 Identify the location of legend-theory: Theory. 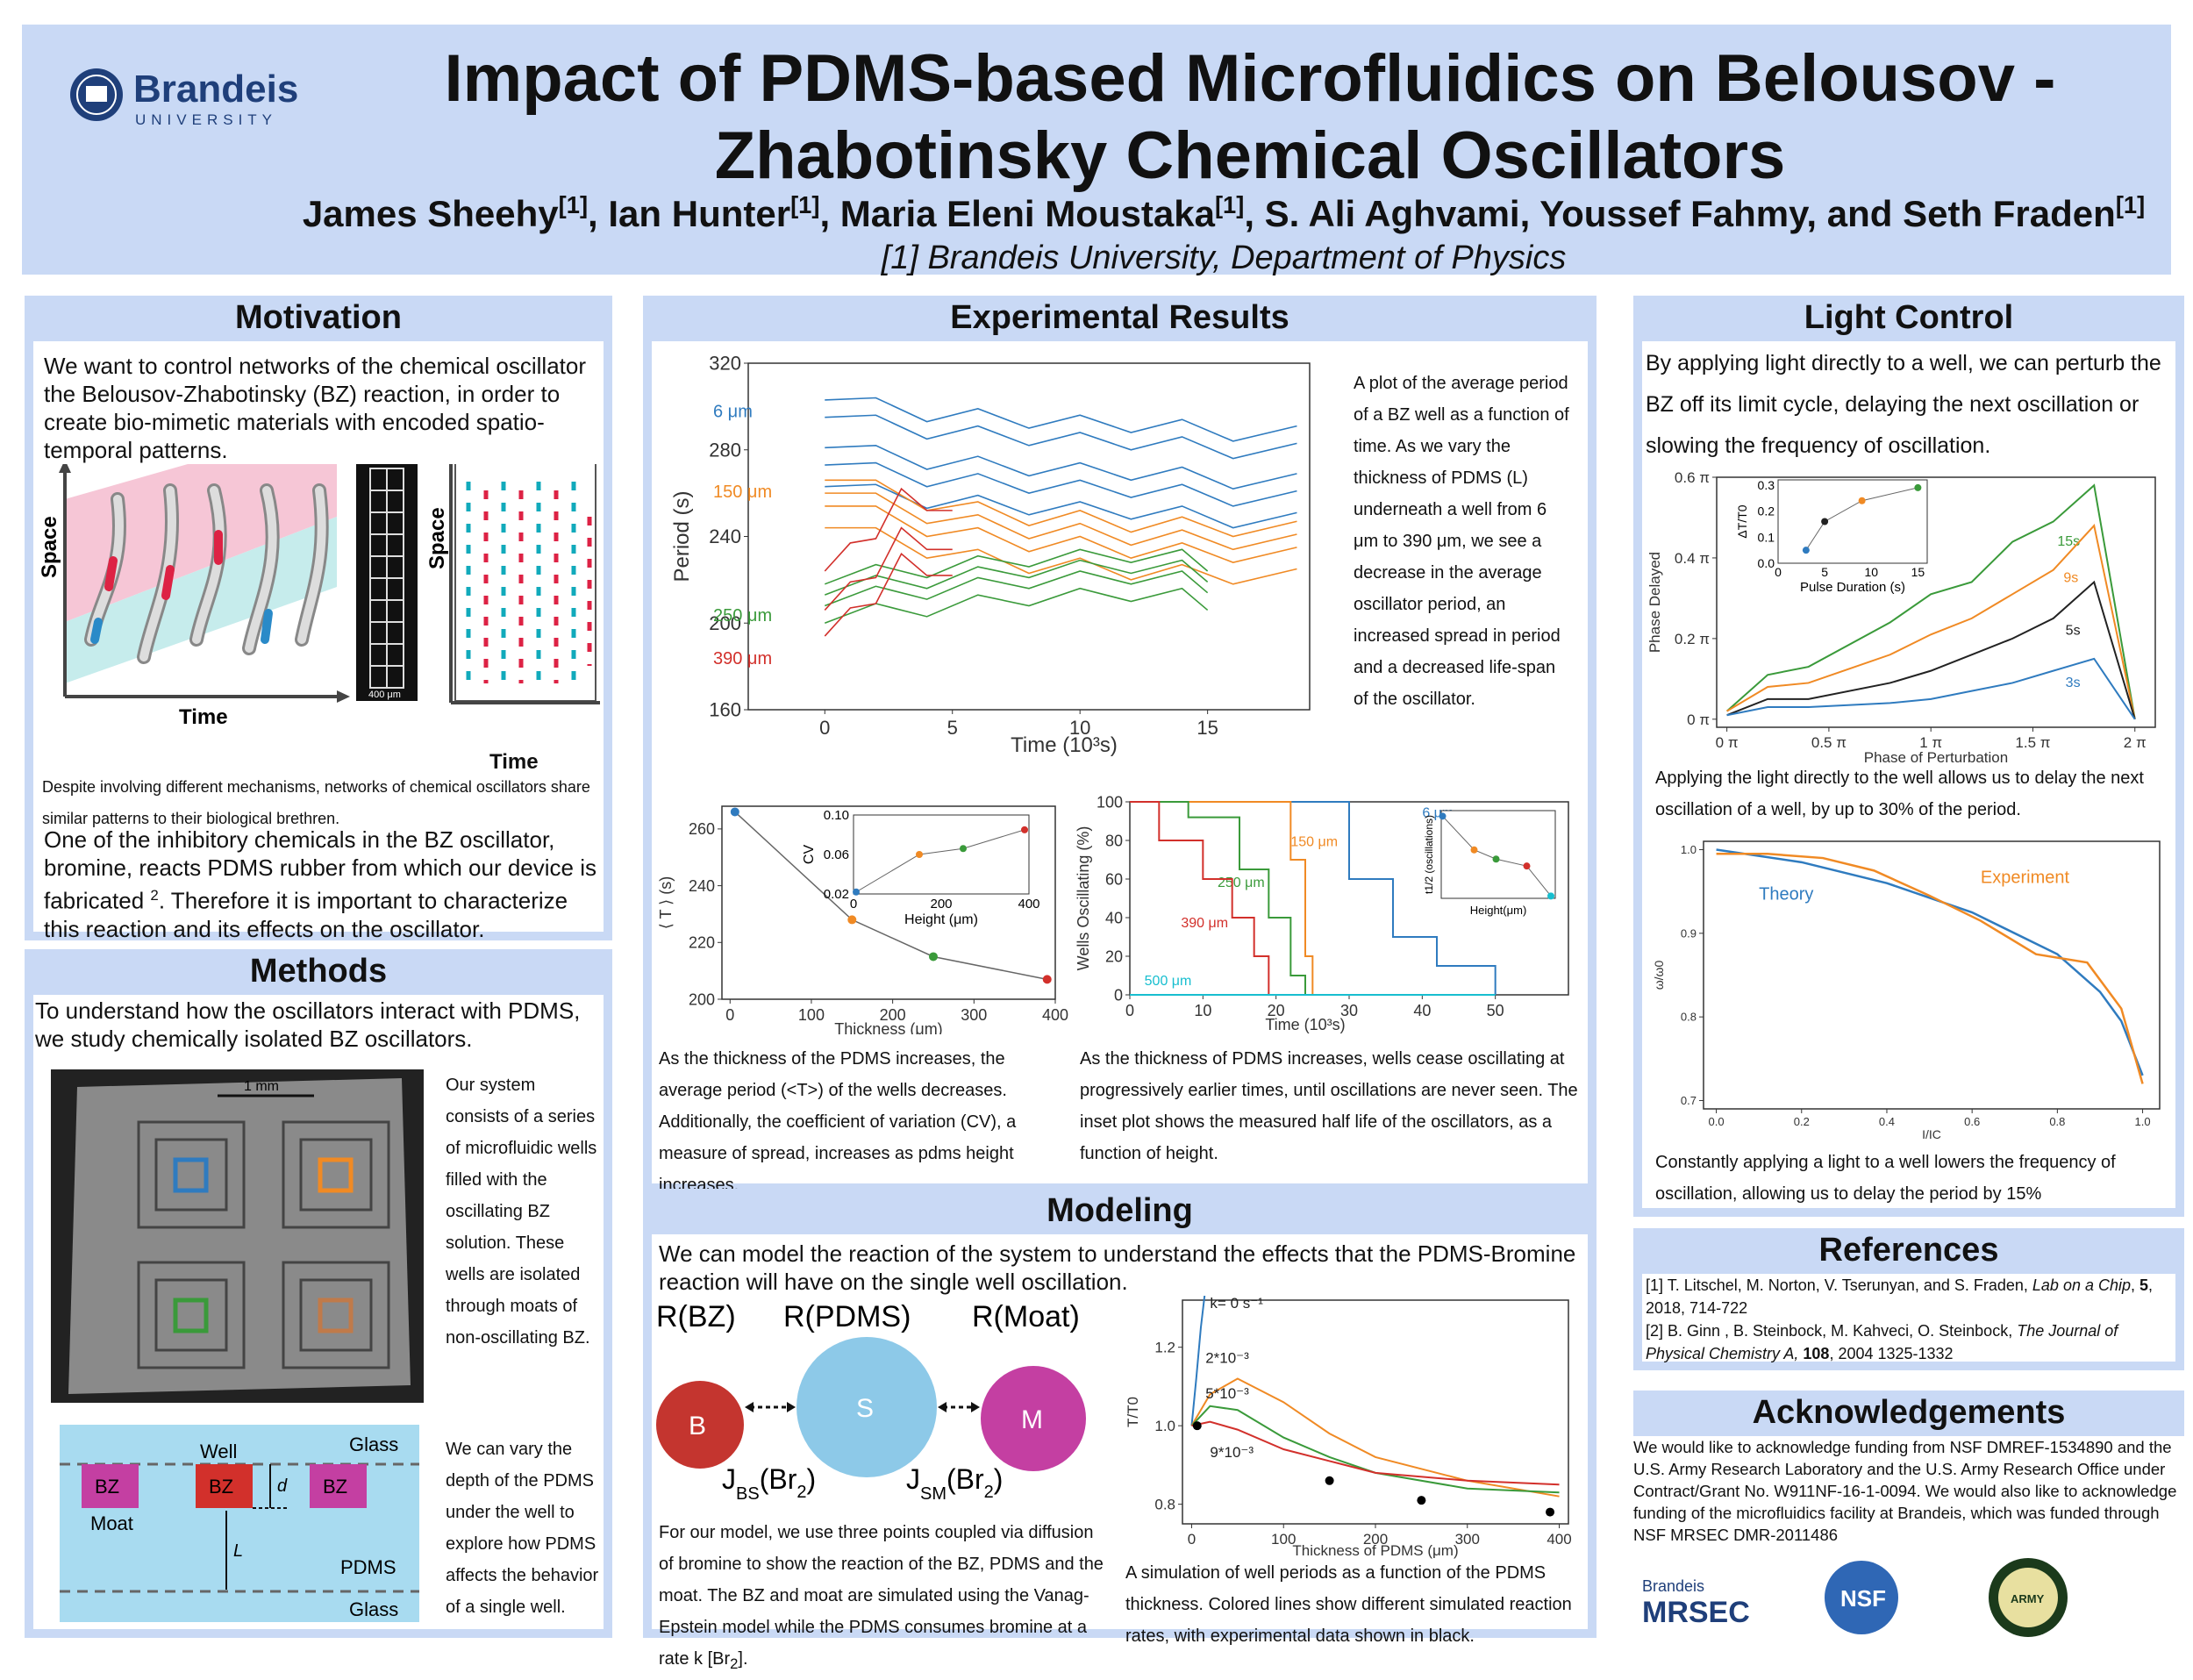
(1786, 894).